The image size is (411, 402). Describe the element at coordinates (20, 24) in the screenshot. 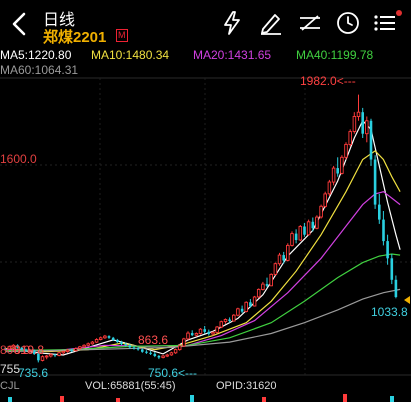

I see `back-icon` at that location.